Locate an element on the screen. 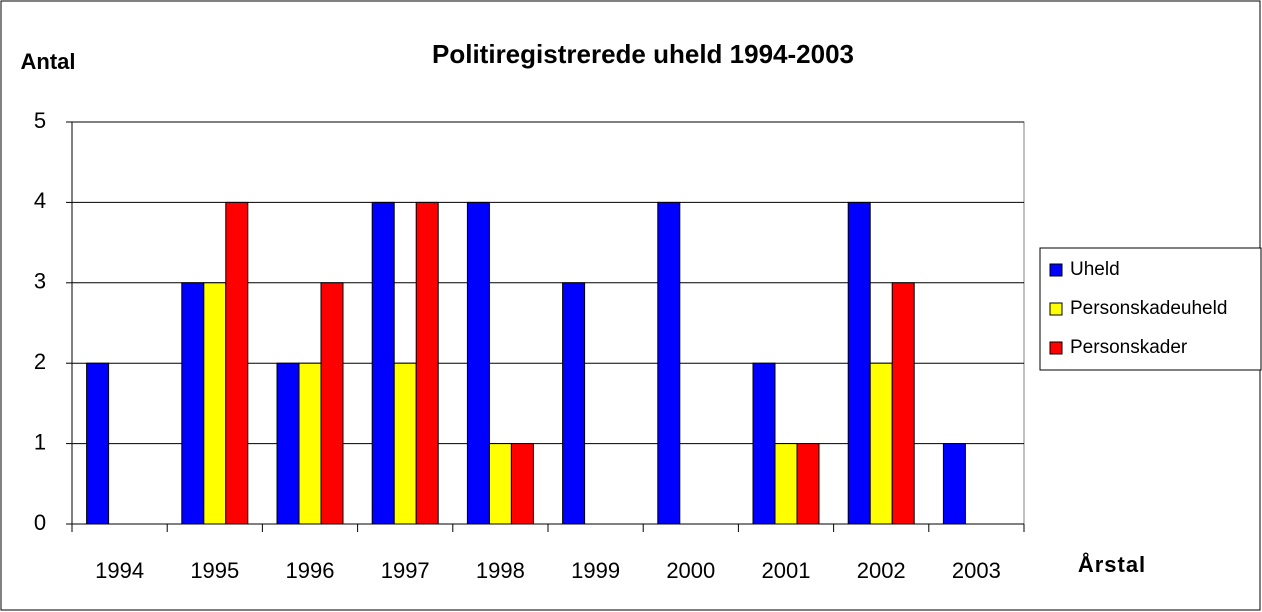 This screenshot has width=1262, height=612. chart-title: Politiregistrerede uheld 1994-2003 is located at coordinates (643, 54).